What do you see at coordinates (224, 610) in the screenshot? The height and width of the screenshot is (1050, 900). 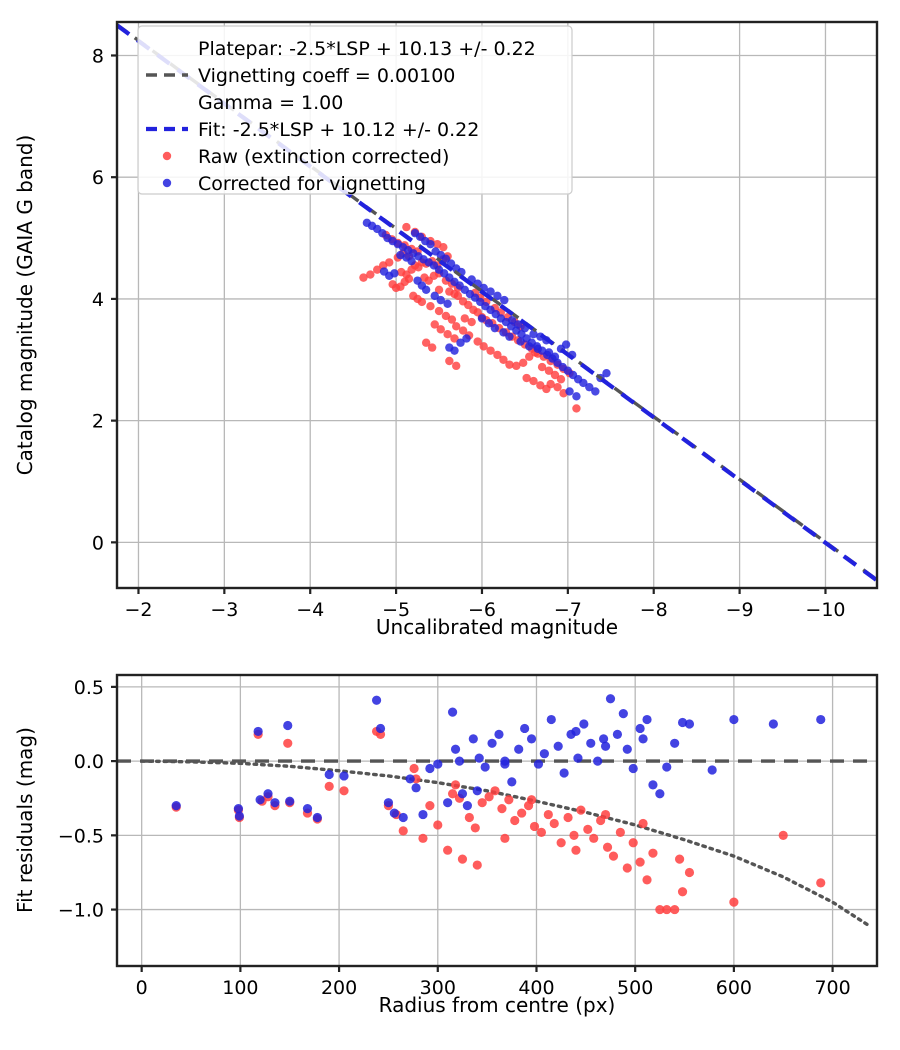 I see `x-tick-label: −3` at bounding box center [224, 610].